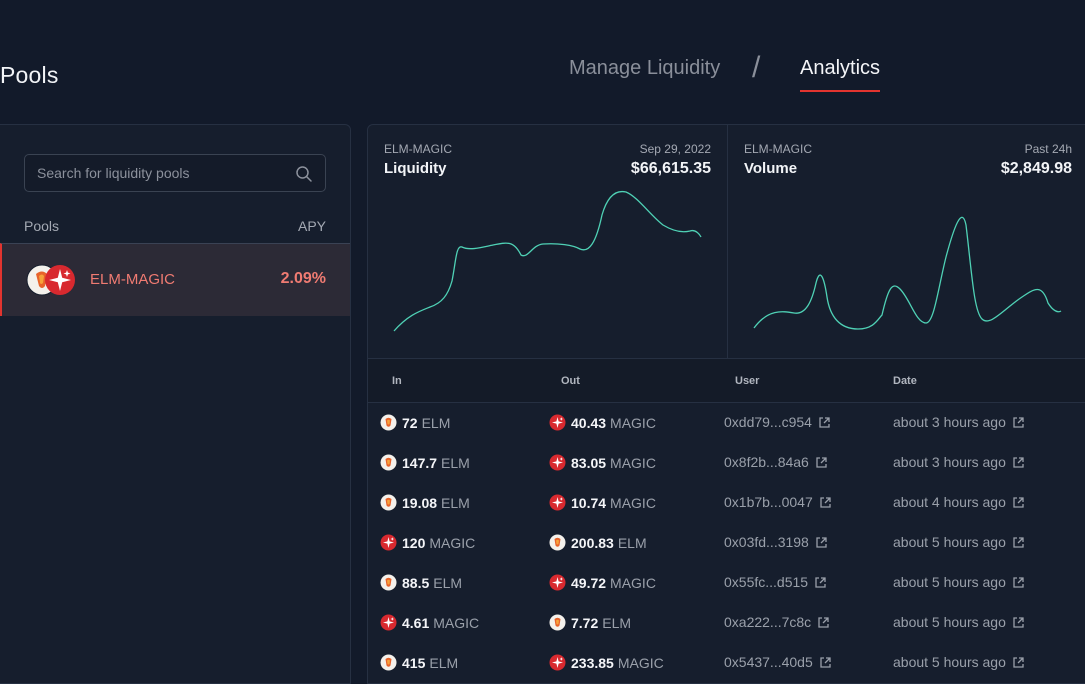 The width and height of the screenshot is (1085, 684). I want to click on out-amount: 49.72, so click(589, 582).